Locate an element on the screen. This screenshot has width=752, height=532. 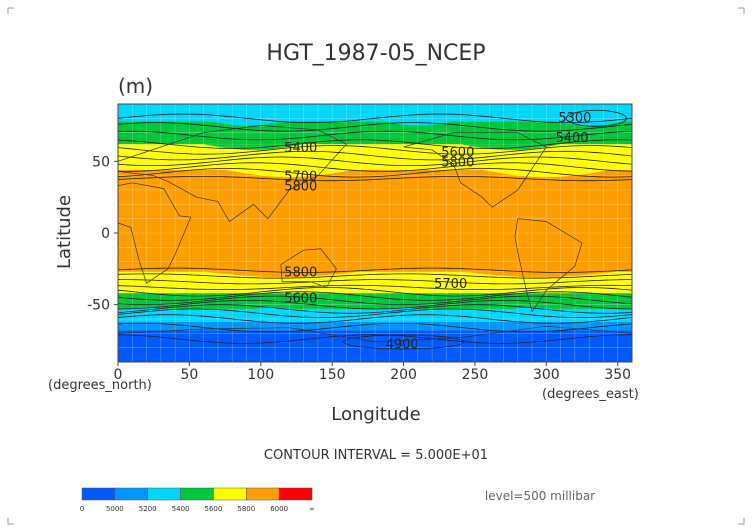
colorbar-label: 6000 is located at coordinates (279, 509).